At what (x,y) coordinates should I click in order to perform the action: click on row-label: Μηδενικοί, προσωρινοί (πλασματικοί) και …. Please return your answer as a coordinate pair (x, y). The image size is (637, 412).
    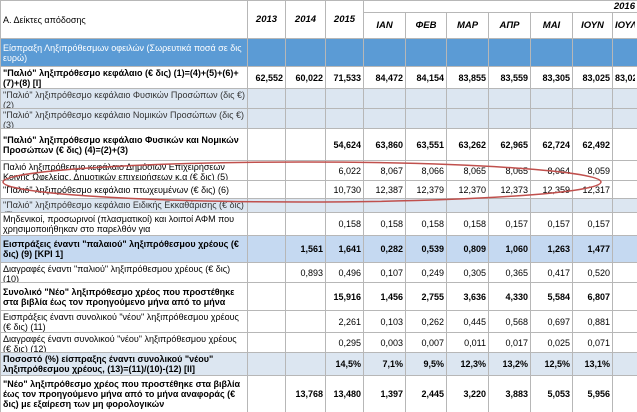
    Looking at the image, I should click on (119, 224).